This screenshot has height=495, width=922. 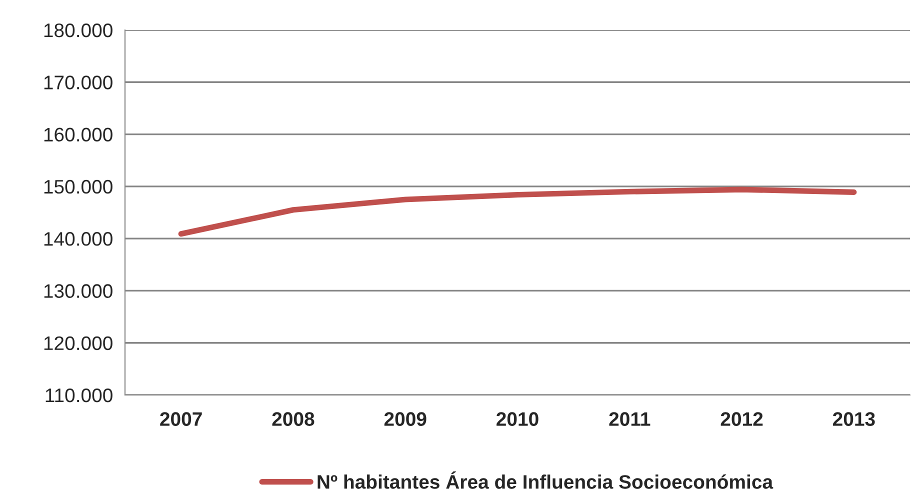 What do you see at coordinates (78, 83) in the screenshot?
I see `y-tick-label: 170.000` at bounding box center [78, 83].